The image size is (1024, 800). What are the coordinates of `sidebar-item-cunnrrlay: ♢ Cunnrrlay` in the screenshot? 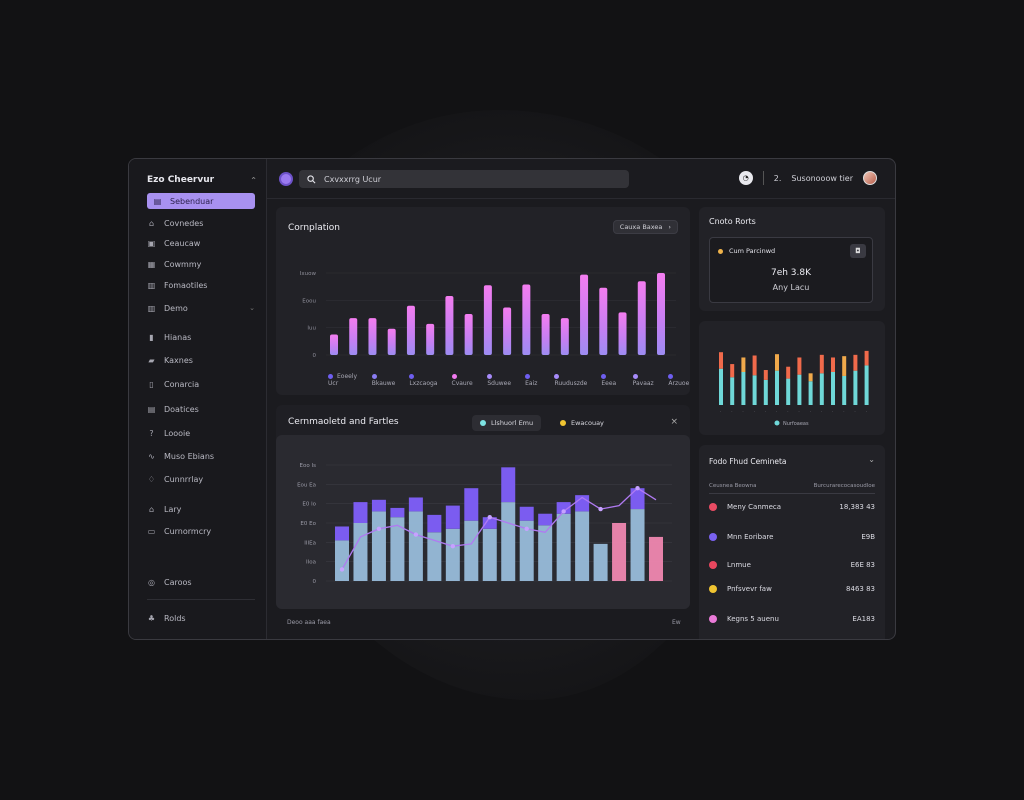 It's located at (201, 479).